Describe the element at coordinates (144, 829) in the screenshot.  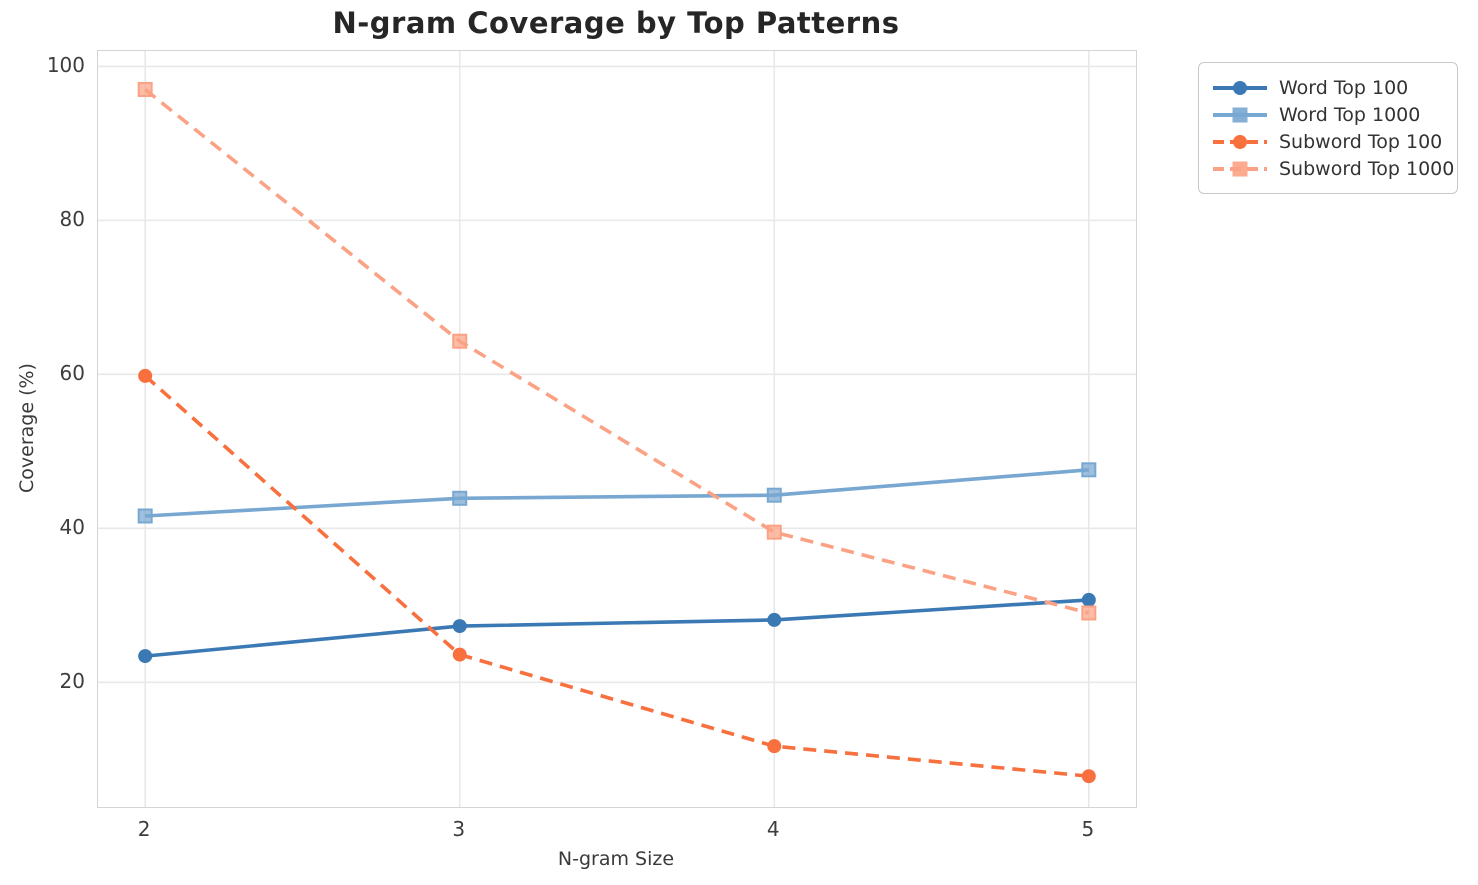
I see `x-tick-label: 2` at that location.